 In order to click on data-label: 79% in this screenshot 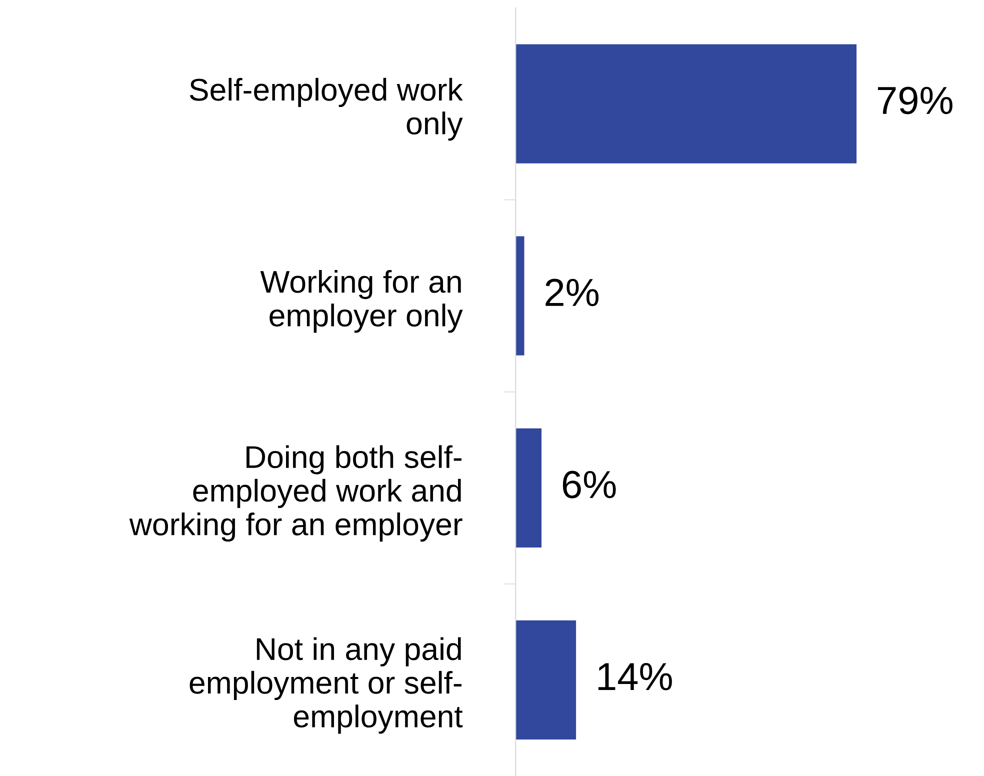, I will do `click(915, 100)`.